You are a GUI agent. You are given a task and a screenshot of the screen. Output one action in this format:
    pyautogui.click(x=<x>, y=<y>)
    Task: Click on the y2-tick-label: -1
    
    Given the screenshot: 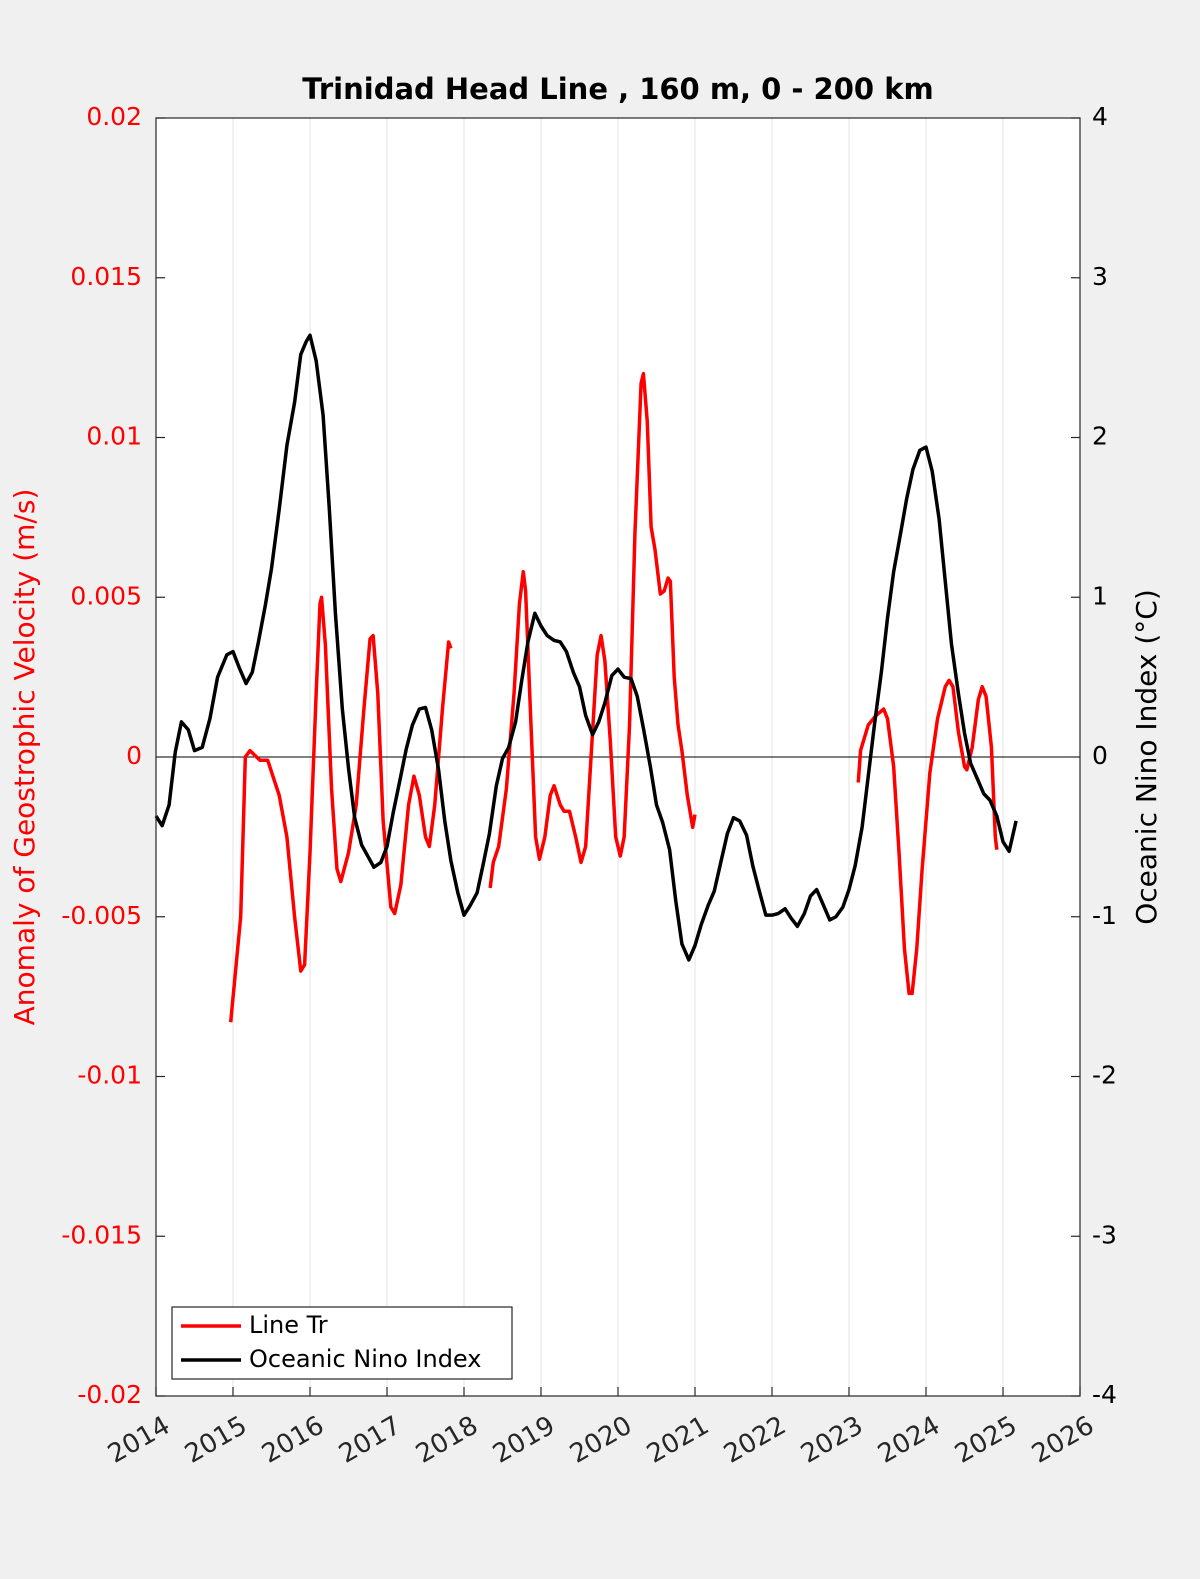 What is the action you would take?
    pyautogui.click(x=1104, y=915)
    